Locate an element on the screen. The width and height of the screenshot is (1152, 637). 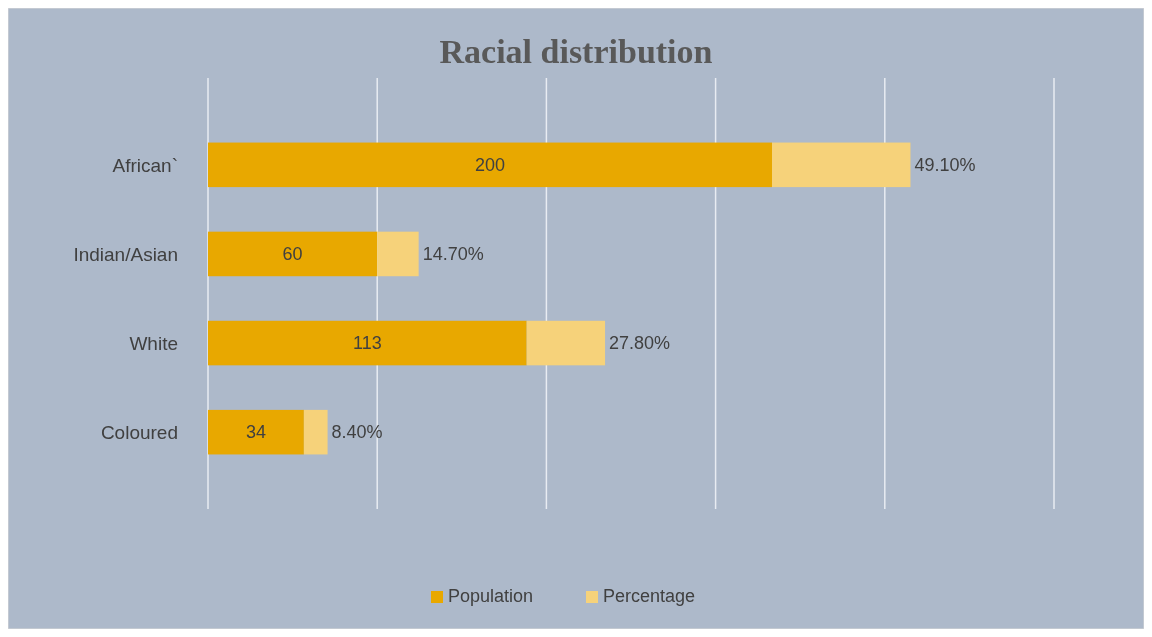
data-label: 34 is located at coordinates (255, 432).